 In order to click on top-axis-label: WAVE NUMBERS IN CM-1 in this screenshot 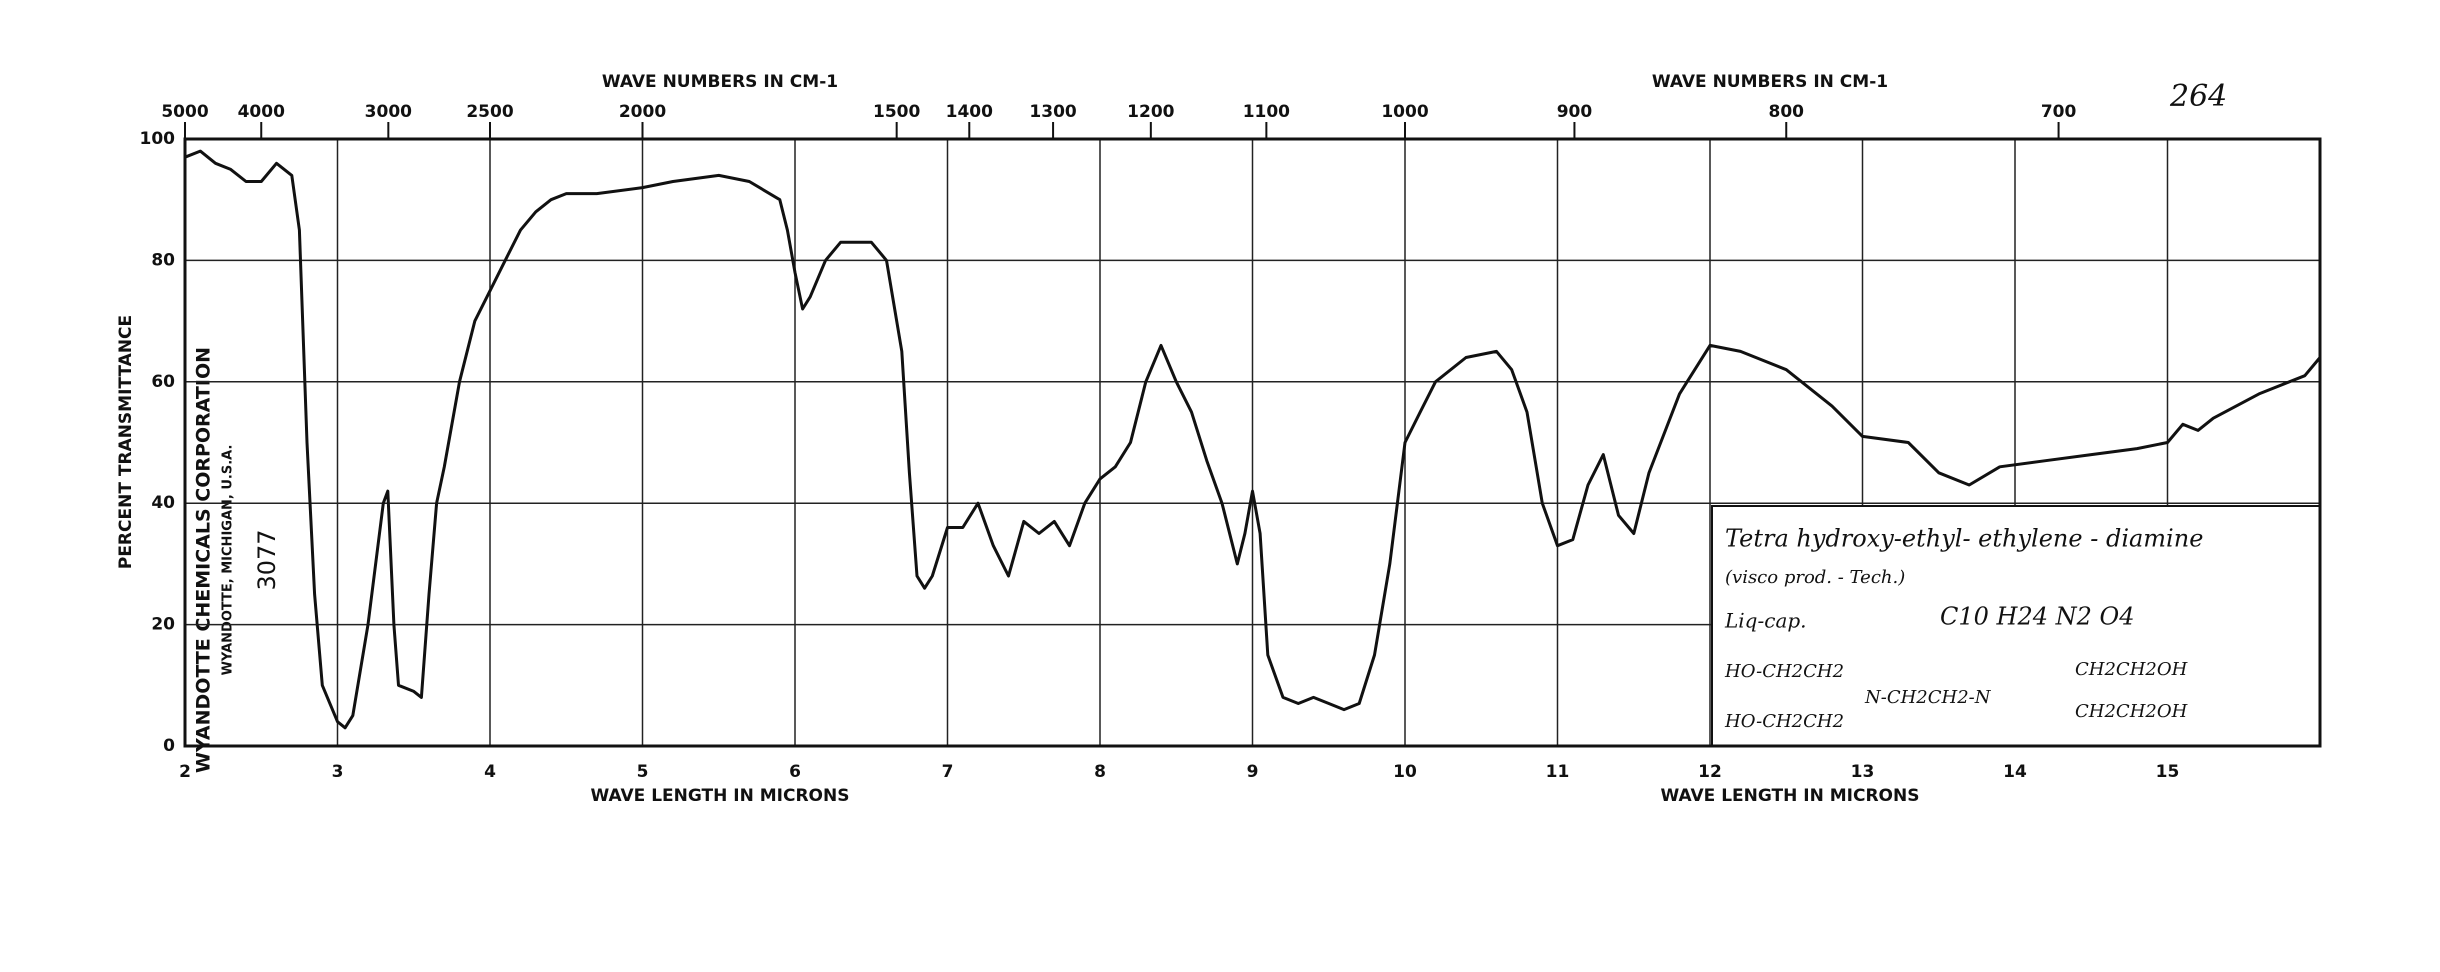, I will do `click(720, 82)`.